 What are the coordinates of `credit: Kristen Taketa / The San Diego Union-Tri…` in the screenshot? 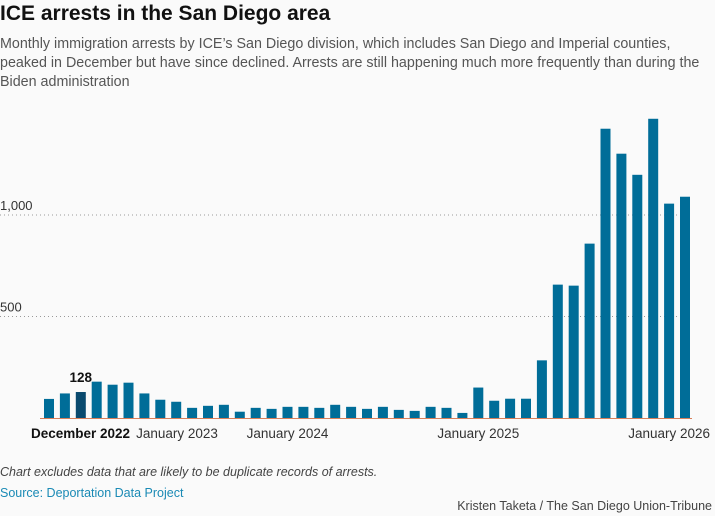 It's located at (584, 506).